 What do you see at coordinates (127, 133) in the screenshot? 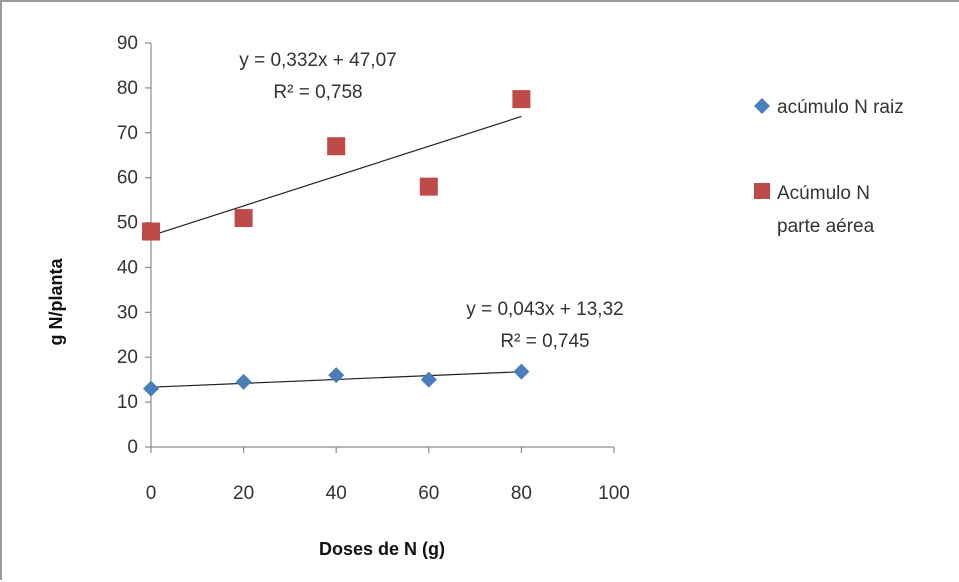
I see `y-tick-label: 70` at bounding box center [127, 133].